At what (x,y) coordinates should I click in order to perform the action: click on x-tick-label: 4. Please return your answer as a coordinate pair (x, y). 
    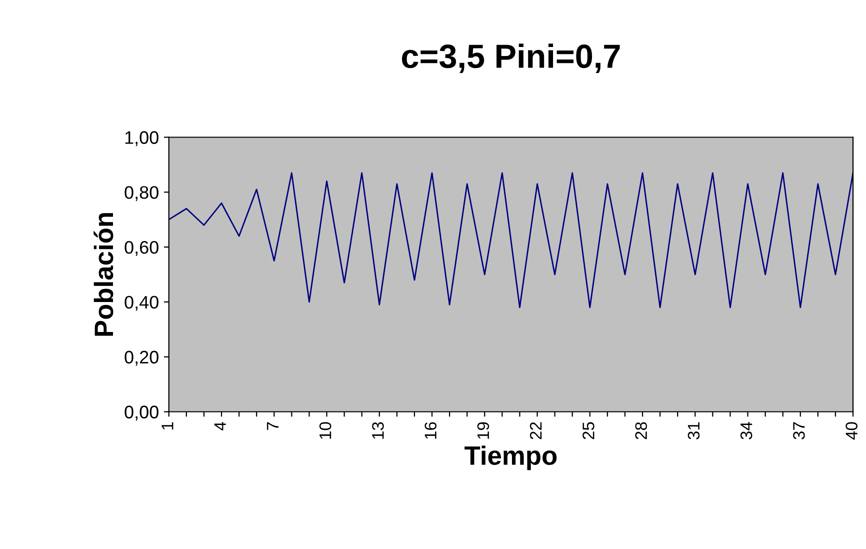
    Looking at the image, I should click on (220, 426).